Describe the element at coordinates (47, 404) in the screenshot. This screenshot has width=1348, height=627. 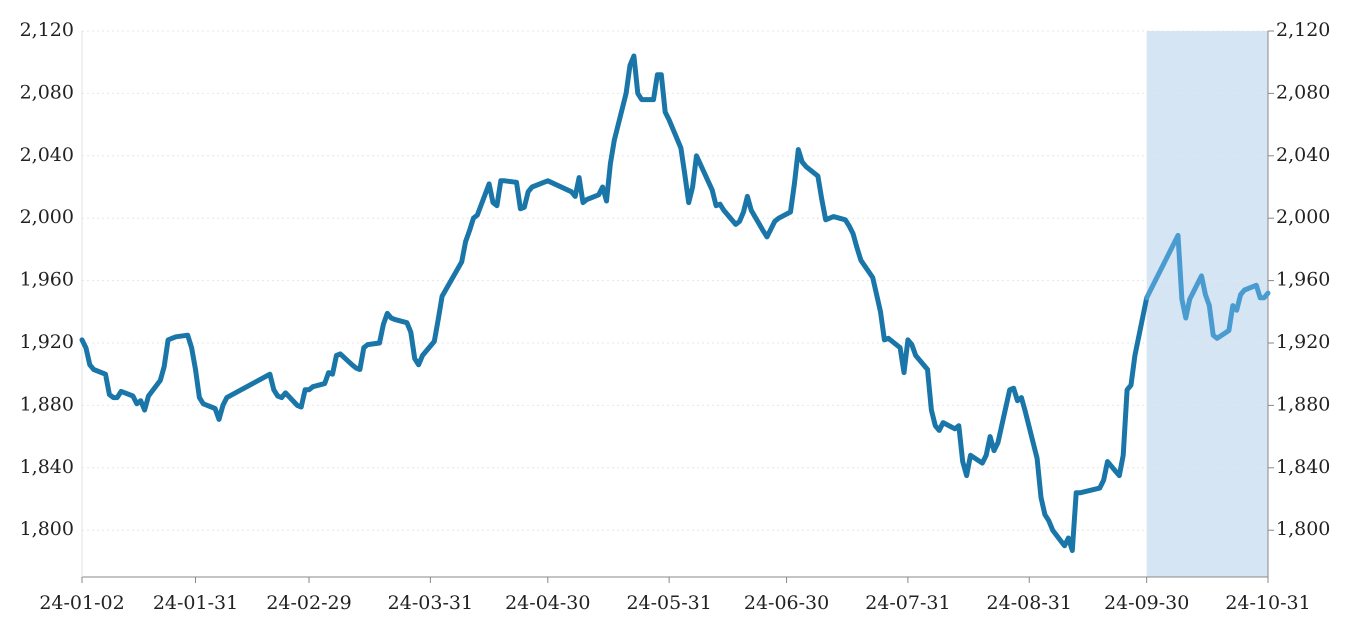
I see `y-tick-label: 1,880` at that location.